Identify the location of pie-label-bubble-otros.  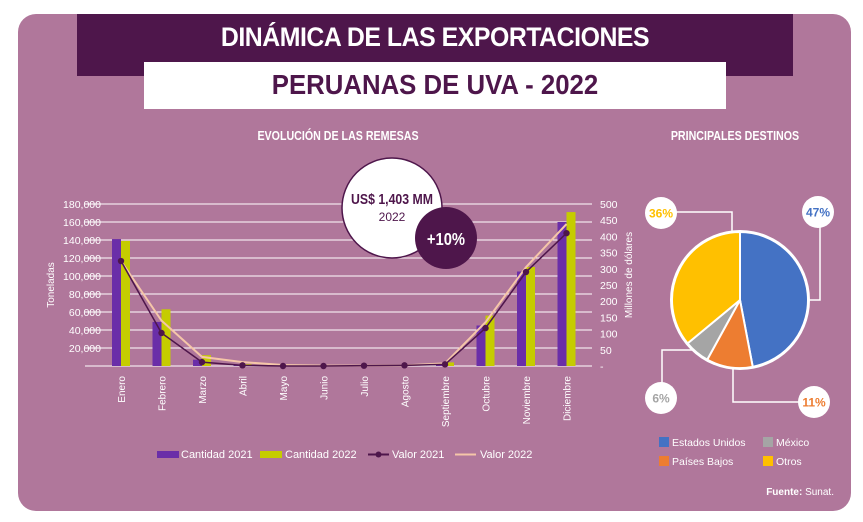
(661, 213).